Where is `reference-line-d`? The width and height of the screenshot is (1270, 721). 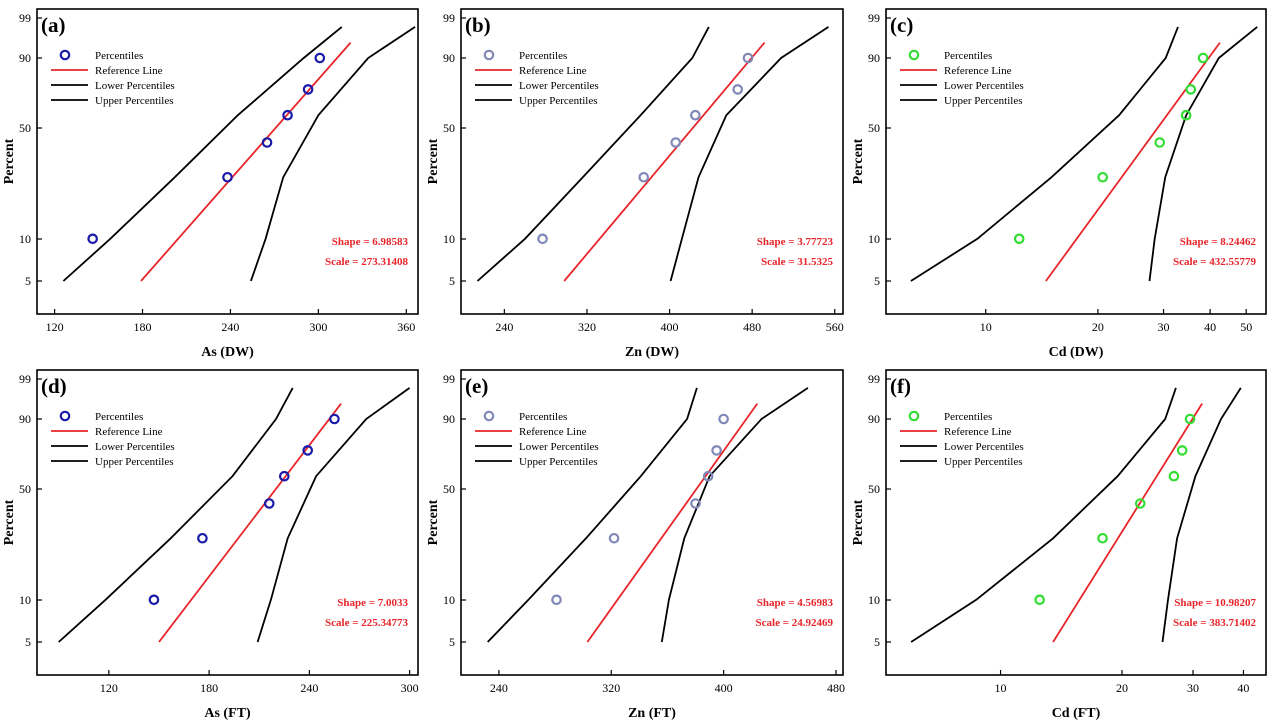 reference-line-d is located at coordinates (250, 523).